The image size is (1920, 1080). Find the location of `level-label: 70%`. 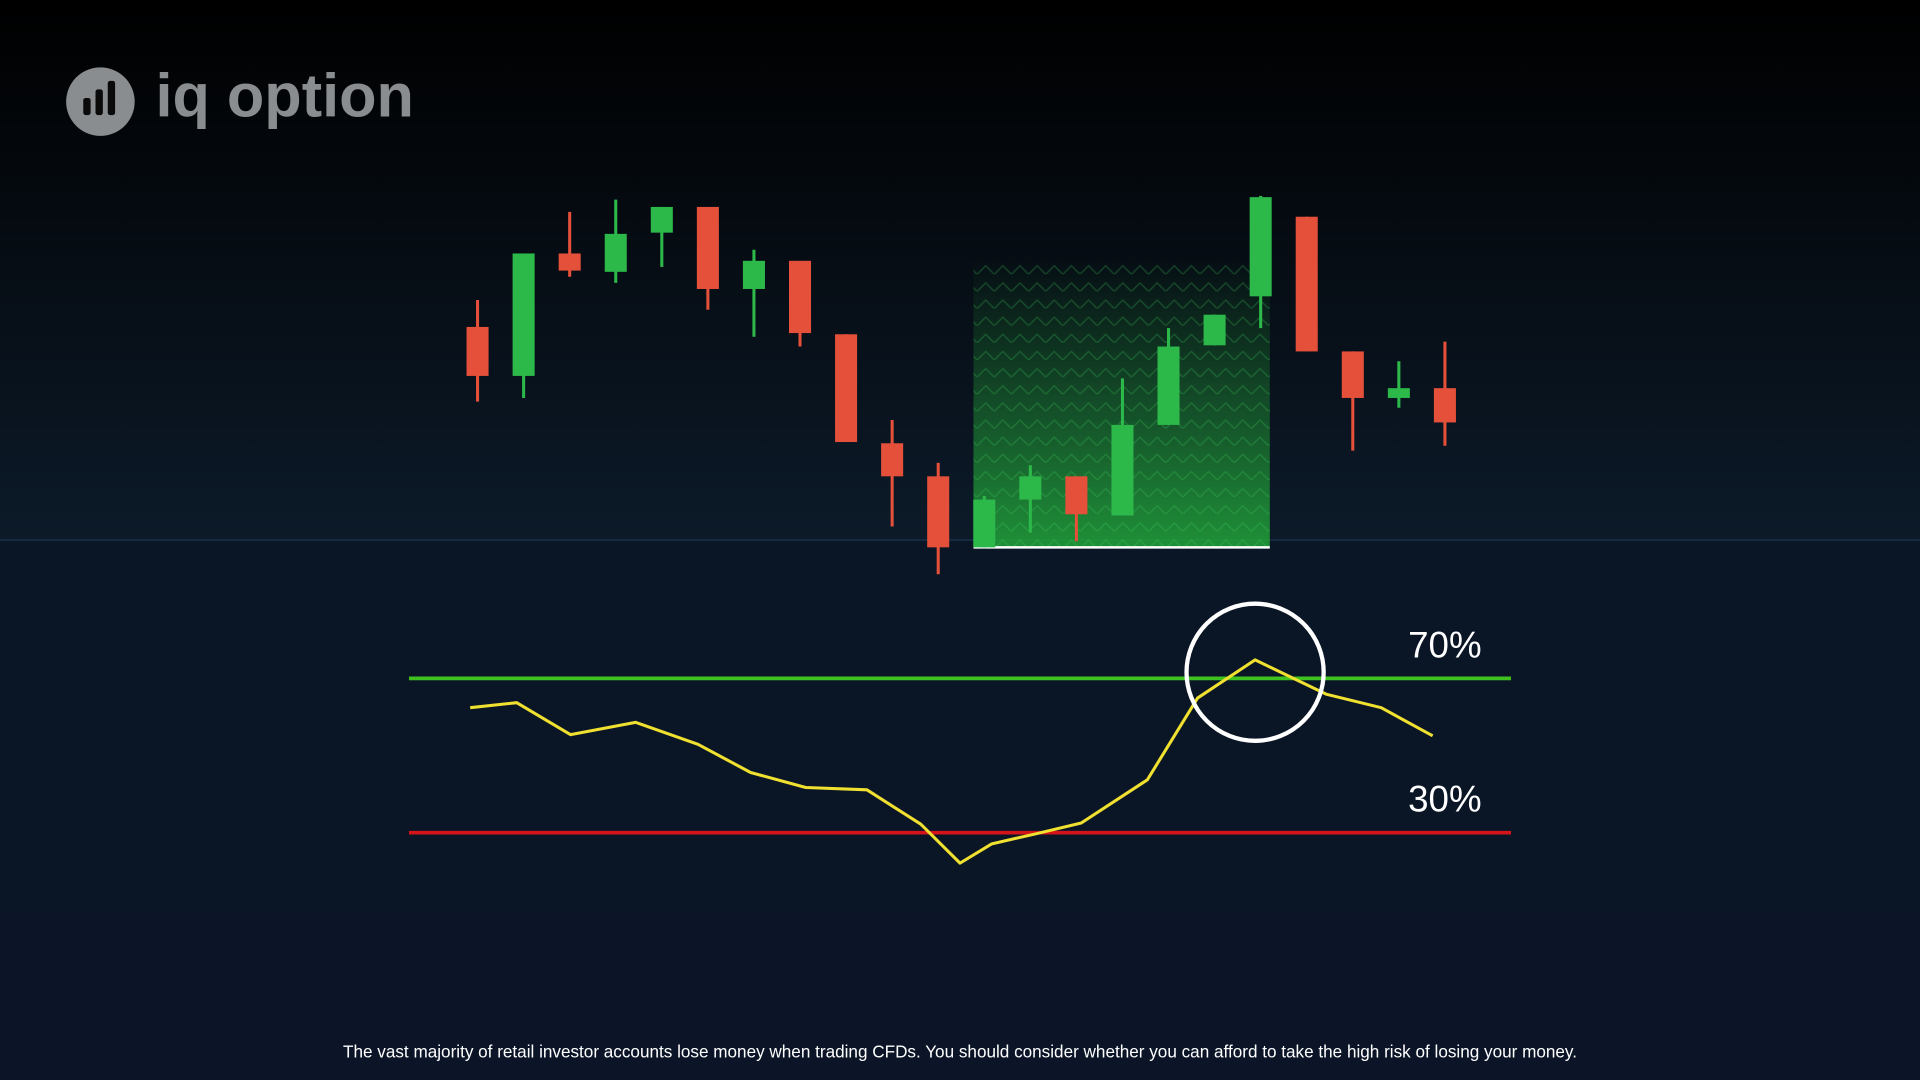

level-label: 70% is located at coordinates (1445, 644).